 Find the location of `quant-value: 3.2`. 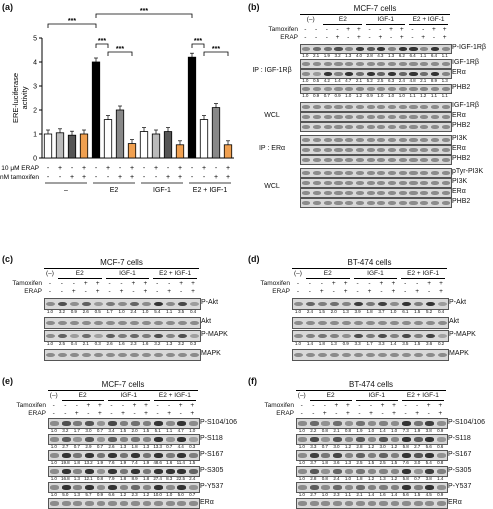

quant-value: 3.2 is located at coordinates (157, 343).